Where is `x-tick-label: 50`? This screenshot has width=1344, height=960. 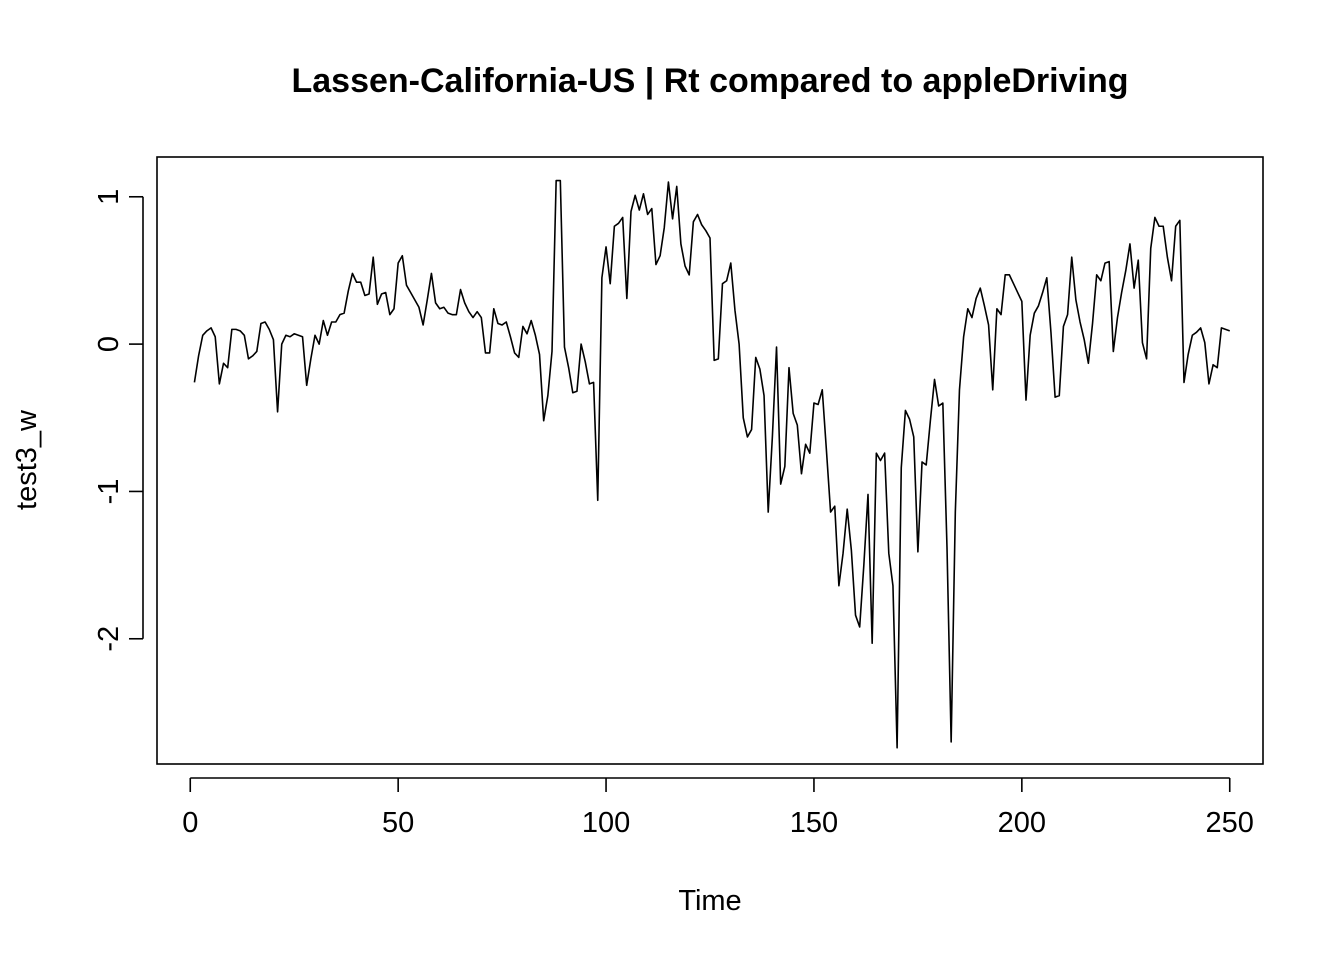
x-tick-label: 50 is located at coordinates (398, 823).